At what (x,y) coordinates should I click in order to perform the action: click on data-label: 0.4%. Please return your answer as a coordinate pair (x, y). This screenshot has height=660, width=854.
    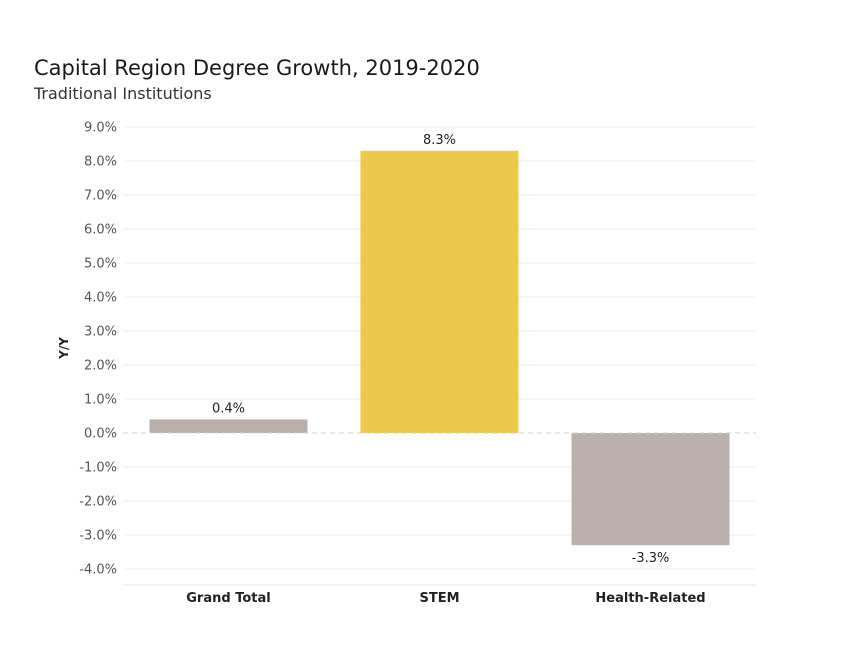
    Looking at the image, I should click on (228, 408).